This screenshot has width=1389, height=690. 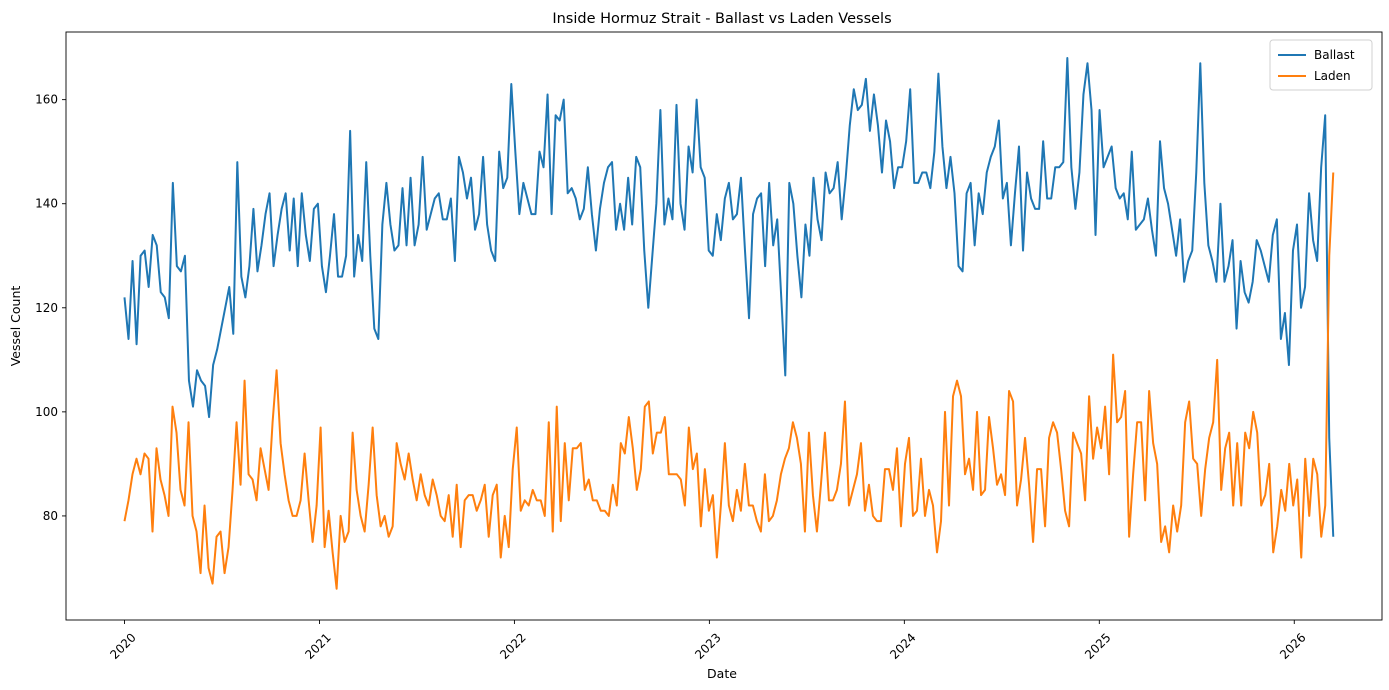 What do you see at coordinates (902, 645) in the screenshot?
I see `x-tick-label: 2024` at bounding box center [902, 645].